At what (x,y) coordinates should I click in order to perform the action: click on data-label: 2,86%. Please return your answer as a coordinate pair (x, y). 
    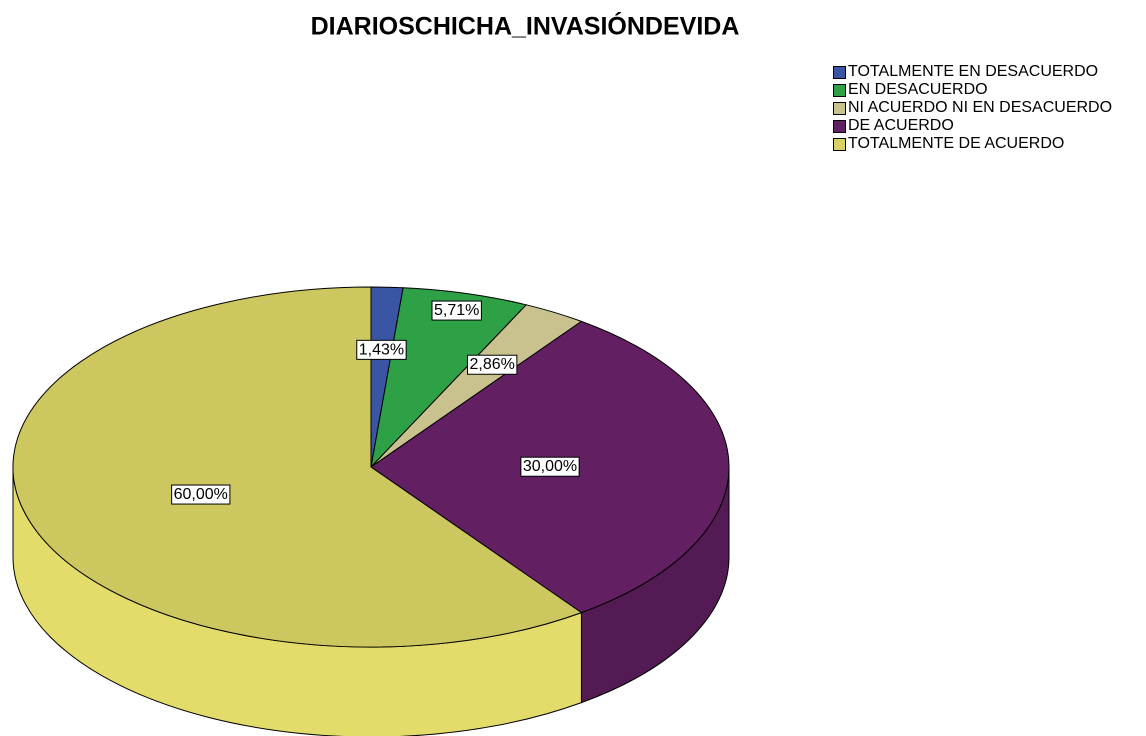
    Looking at the image, I should click on (491, 364).